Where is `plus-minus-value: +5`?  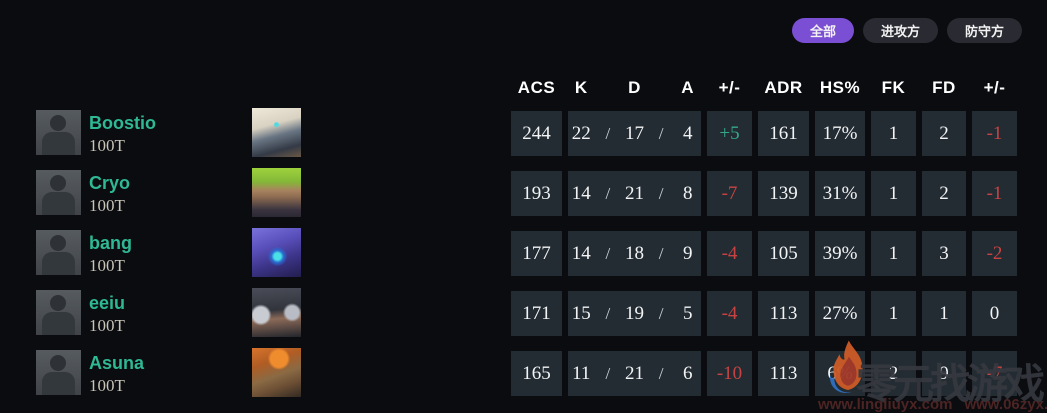
plus-minus-value: +5 is located at coordinates (729, 133).